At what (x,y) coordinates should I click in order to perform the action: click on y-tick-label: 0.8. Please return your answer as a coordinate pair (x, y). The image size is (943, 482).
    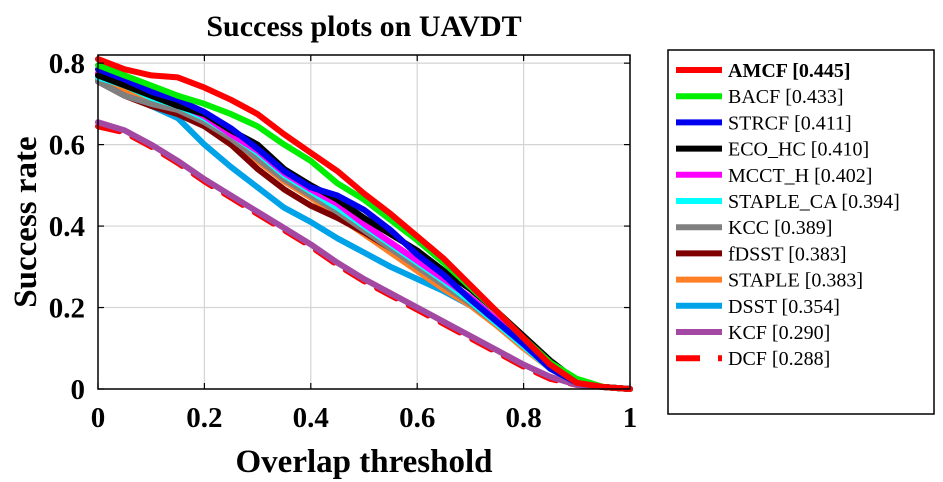
    Looking at the image, I should click on (67, 64).